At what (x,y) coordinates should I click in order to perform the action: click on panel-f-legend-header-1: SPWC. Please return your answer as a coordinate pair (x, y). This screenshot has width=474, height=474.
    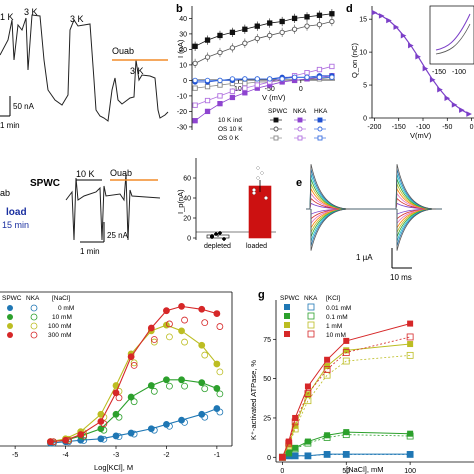
    Looking at the image, I should click on (12, 298).